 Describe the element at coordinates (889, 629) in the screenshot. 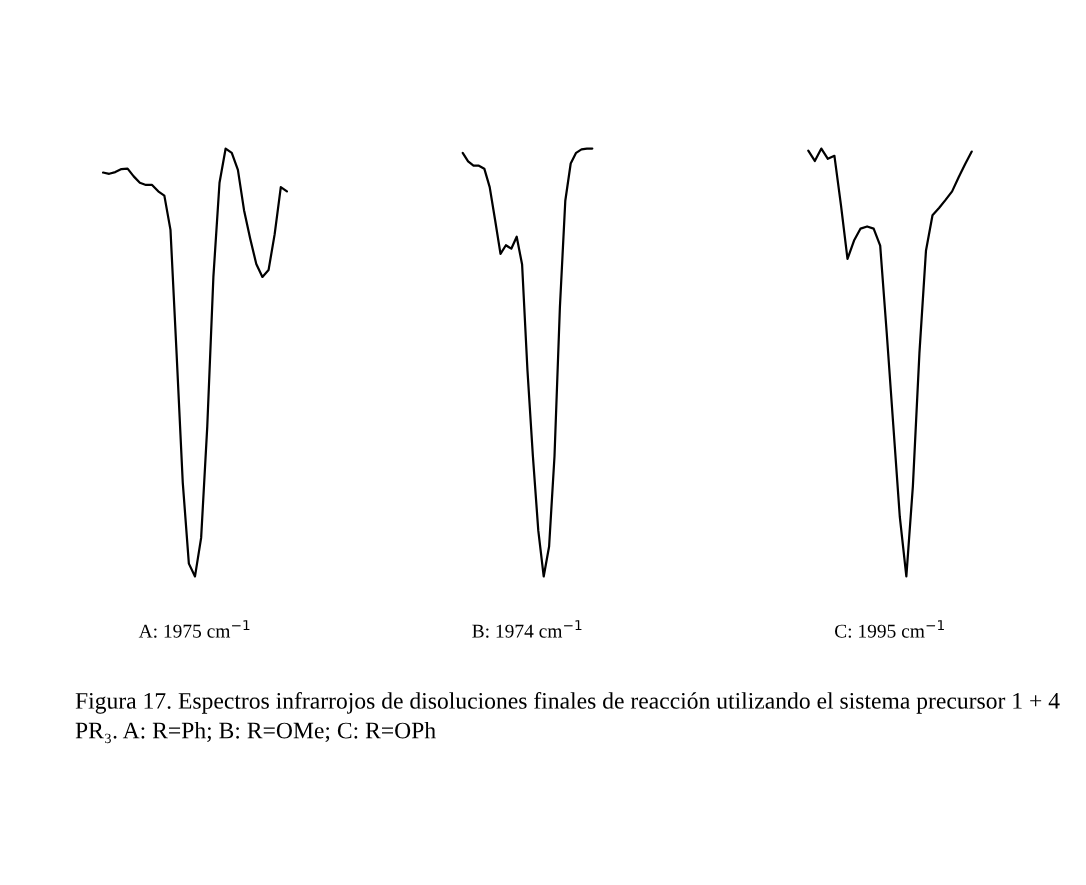

I see `x-axis-title: C: 1995 cm$^{−1}$` at that location.